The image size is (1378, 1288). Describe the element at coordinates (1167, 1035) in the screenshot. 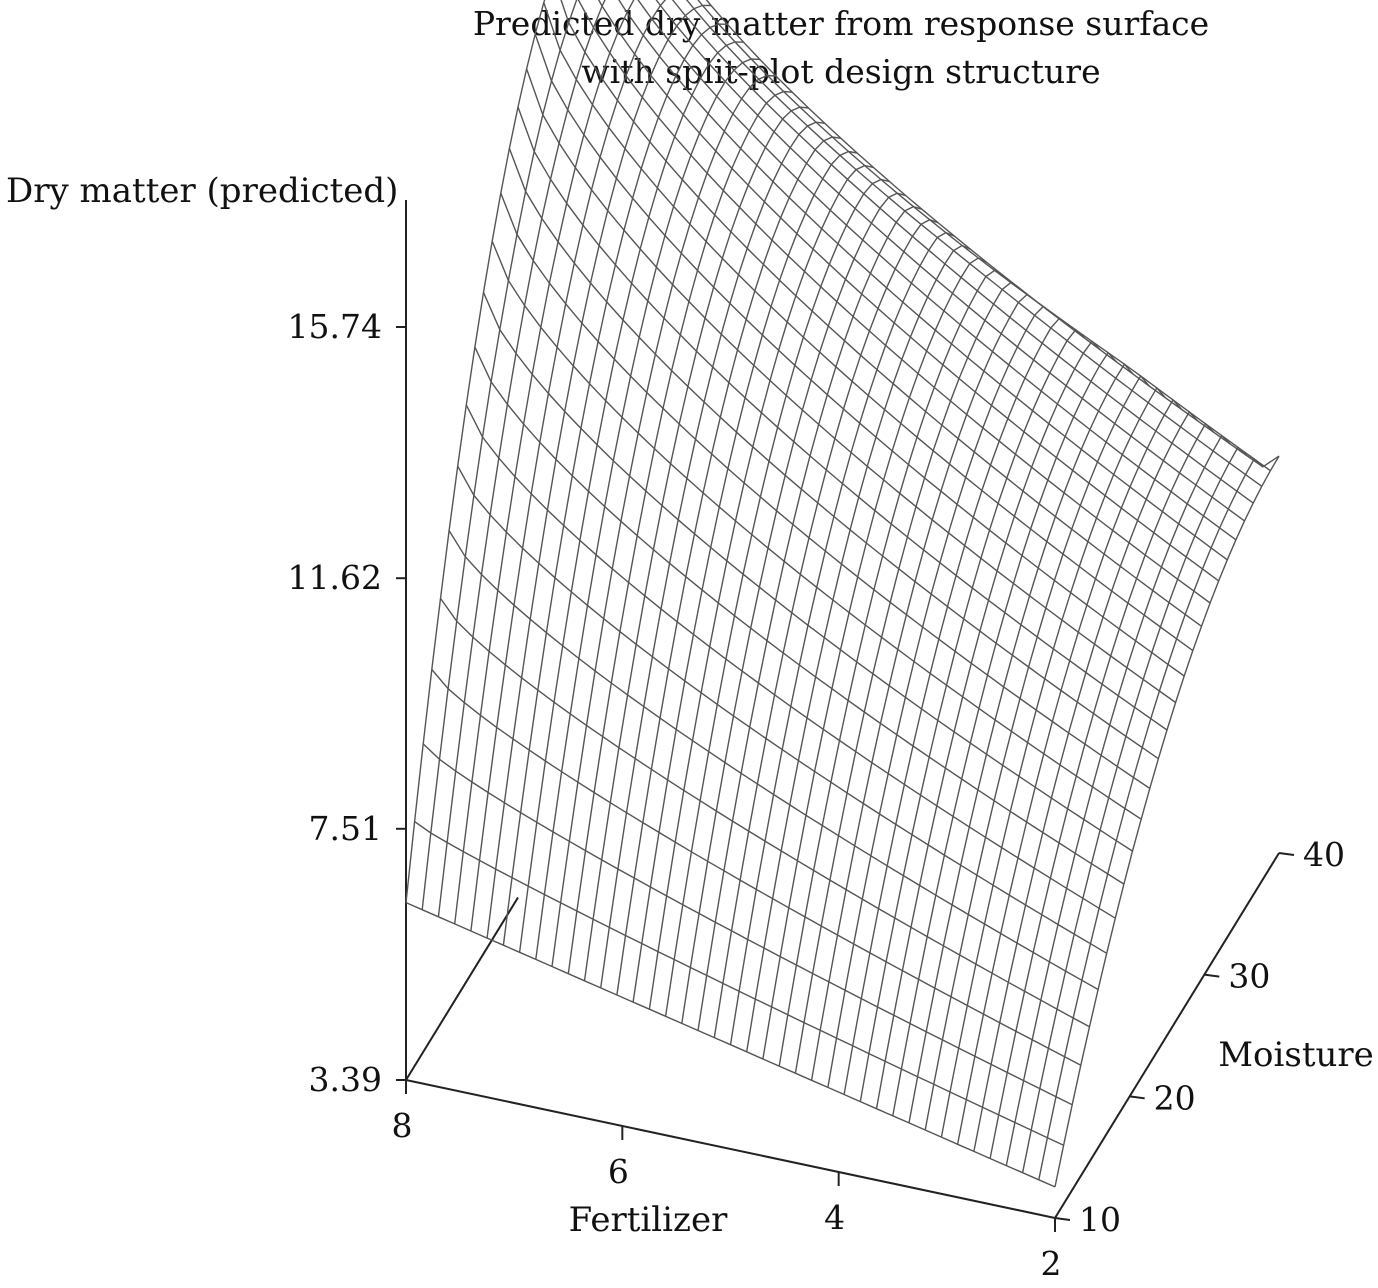

I see `y-axis-line` at that location.